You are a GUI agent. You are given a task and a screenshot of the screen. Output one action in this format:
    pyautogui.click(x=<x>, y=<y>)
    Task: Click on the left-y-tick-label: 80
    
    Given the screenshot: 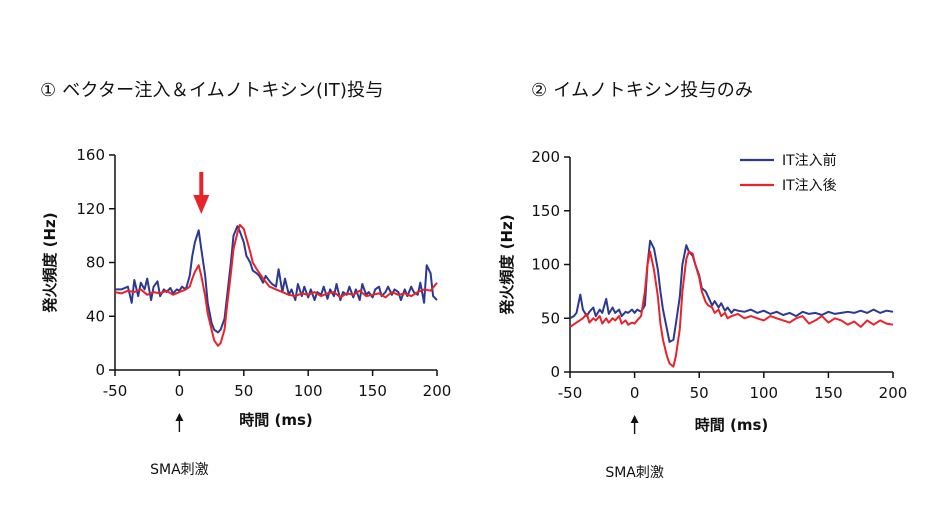 What is the action you would take?
    pyautogui.click(x=95, y=263)
    